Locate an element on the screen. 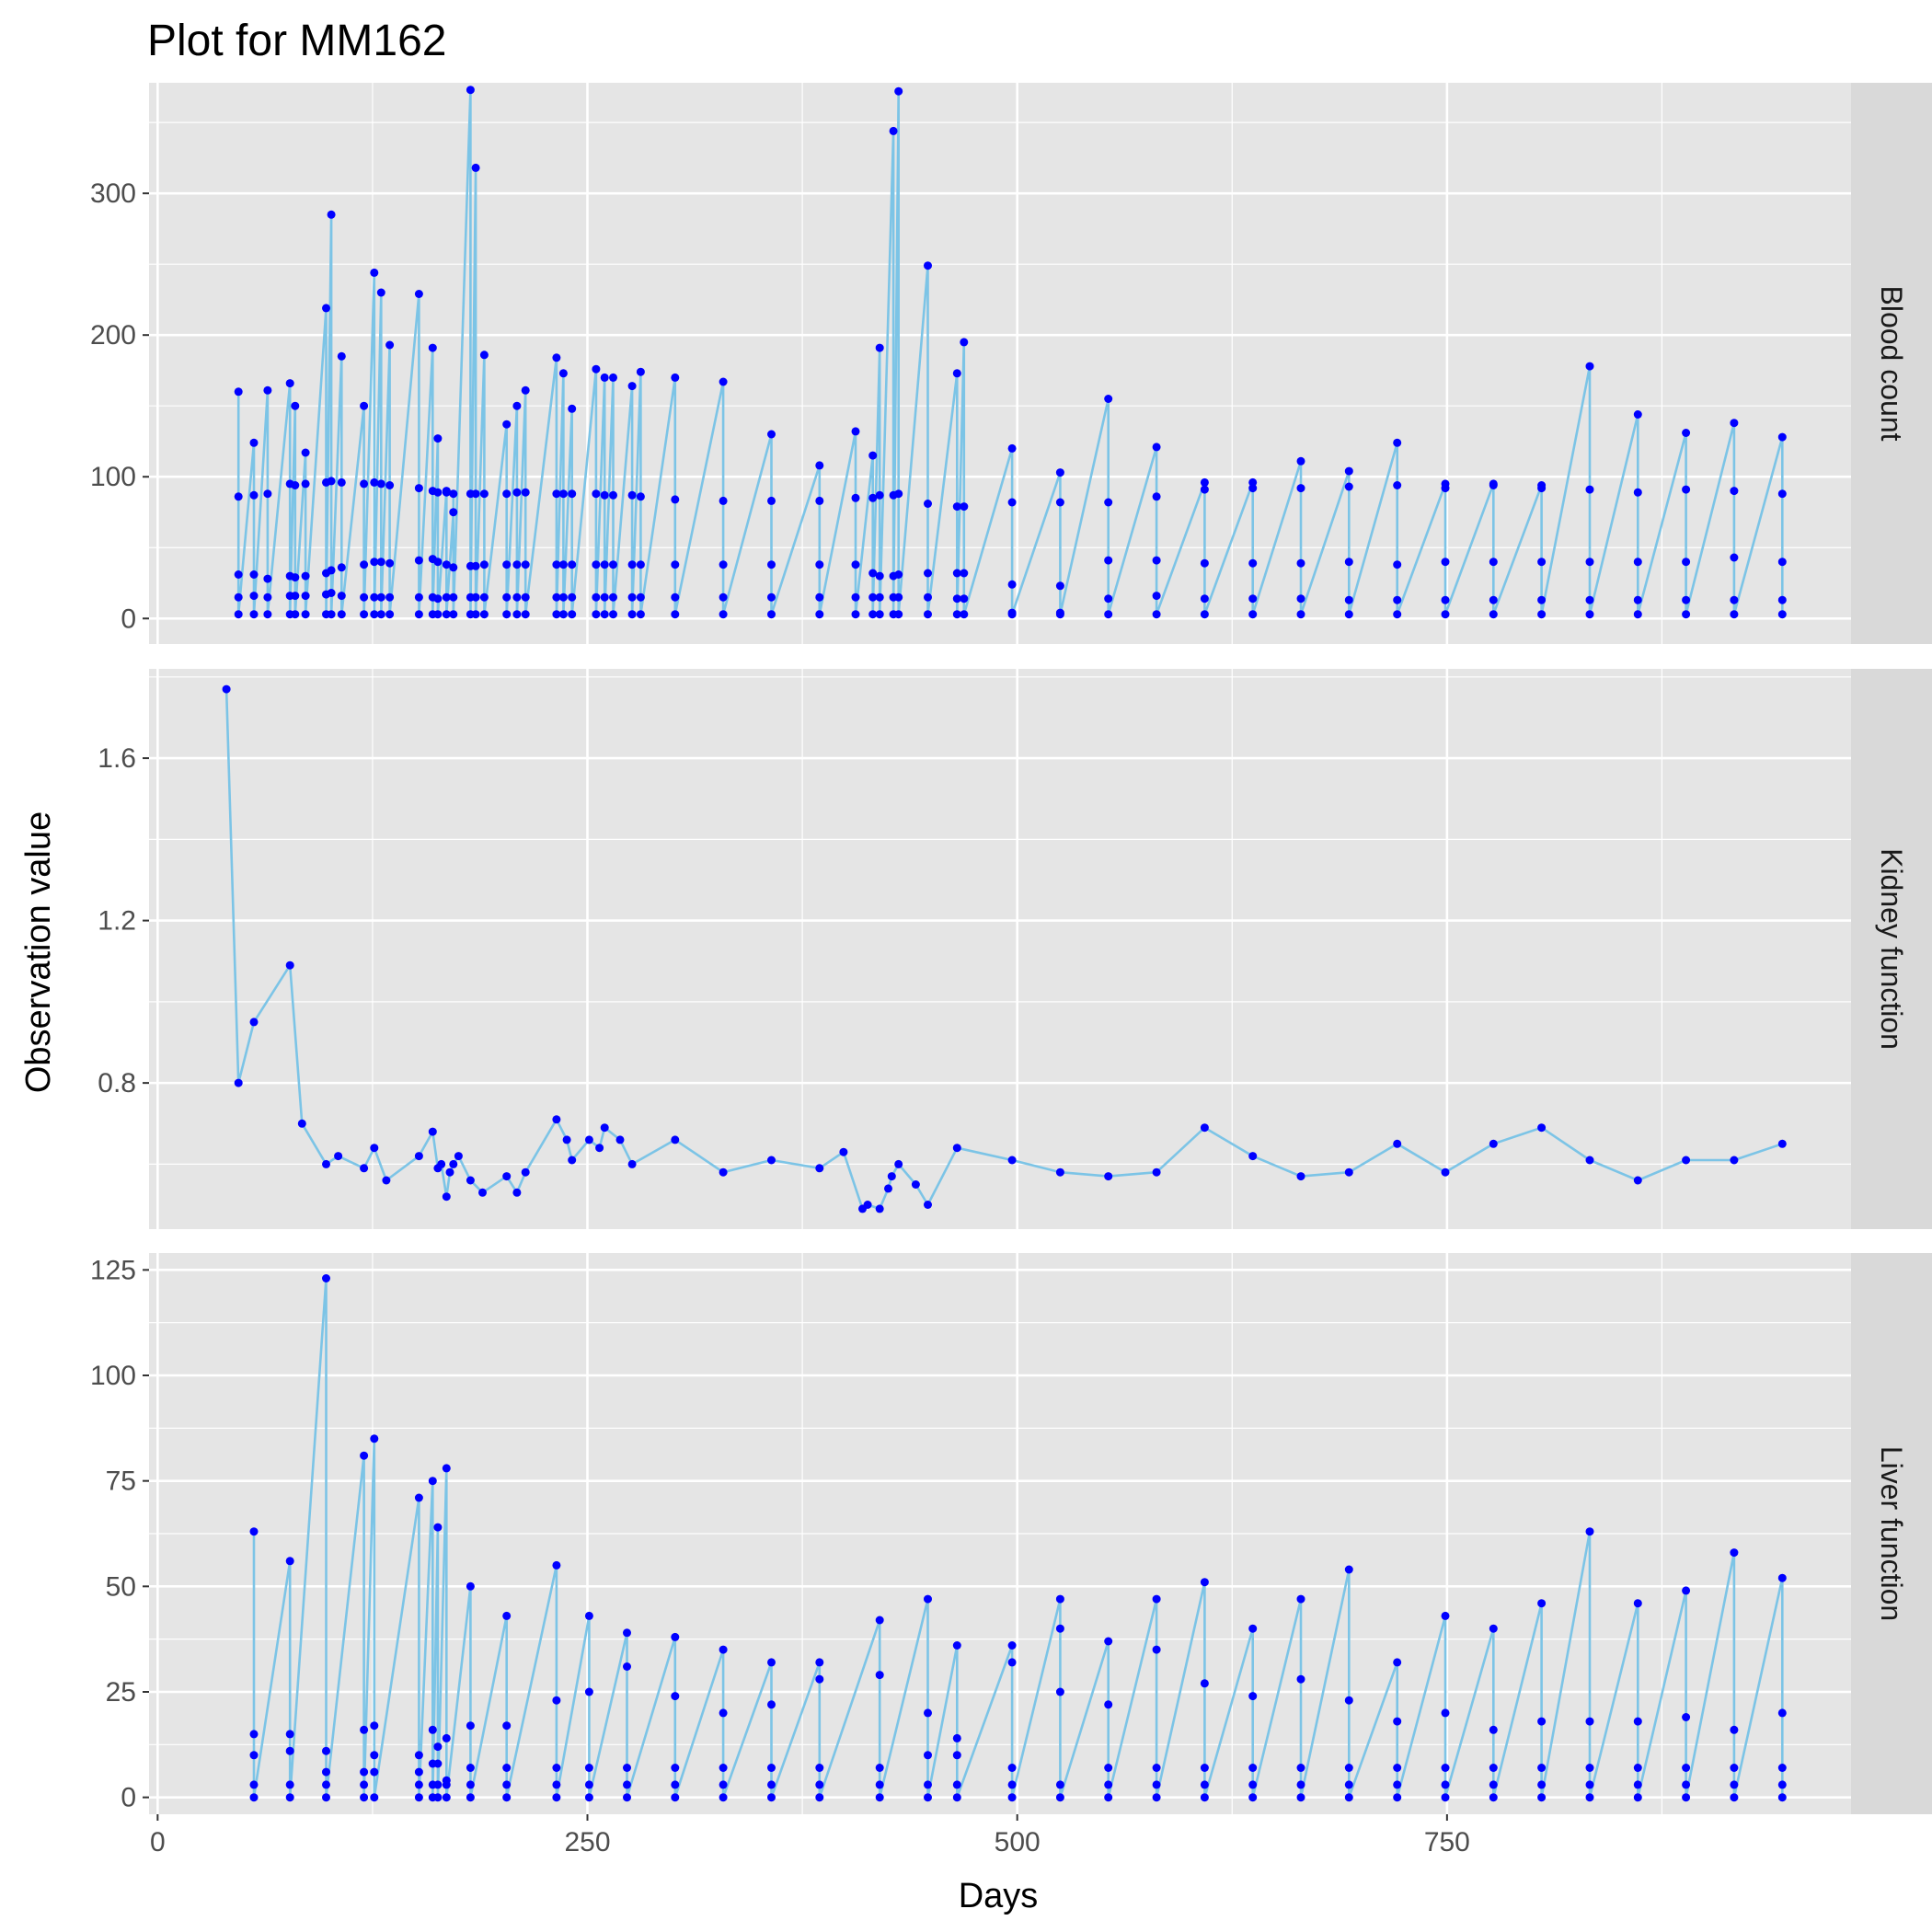 This screenshot has width=1932, height=1932. y-tick-label: 1.6 is located at coordinates (117, 758).